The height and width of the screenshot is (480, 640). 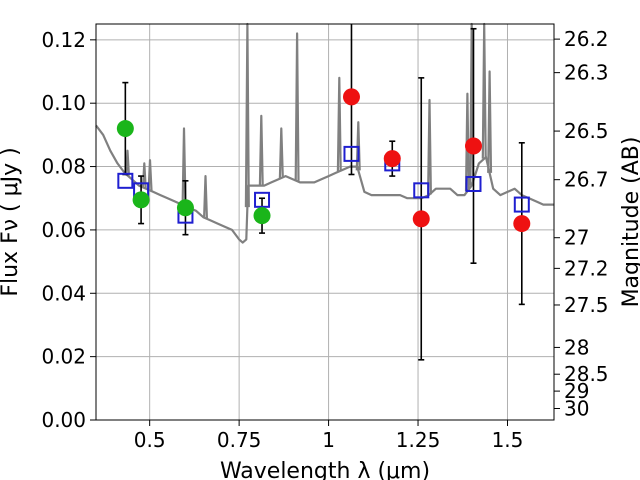 What do you see at coordinates (63, 420) in the screenshot?
I see `y-tick-label: 0.00` at bounding box center [63, 420].